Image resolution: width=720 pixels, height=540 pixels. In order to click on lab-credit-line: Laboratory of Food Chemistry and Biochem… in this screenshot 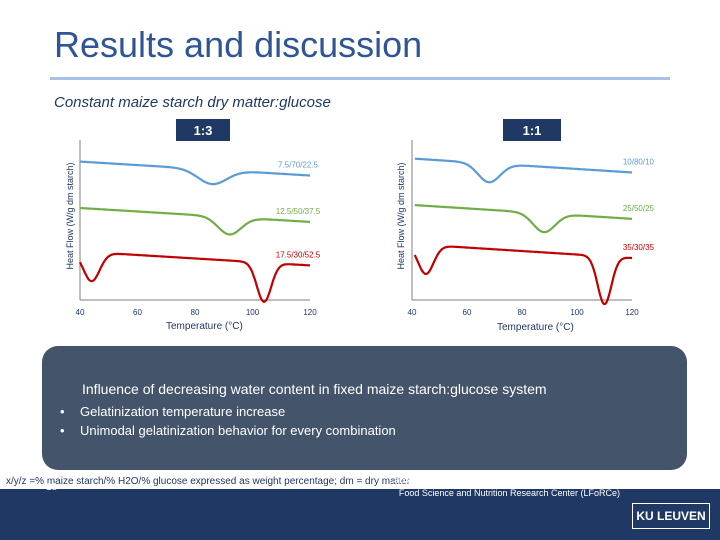, I will do `click(504, 480)`.